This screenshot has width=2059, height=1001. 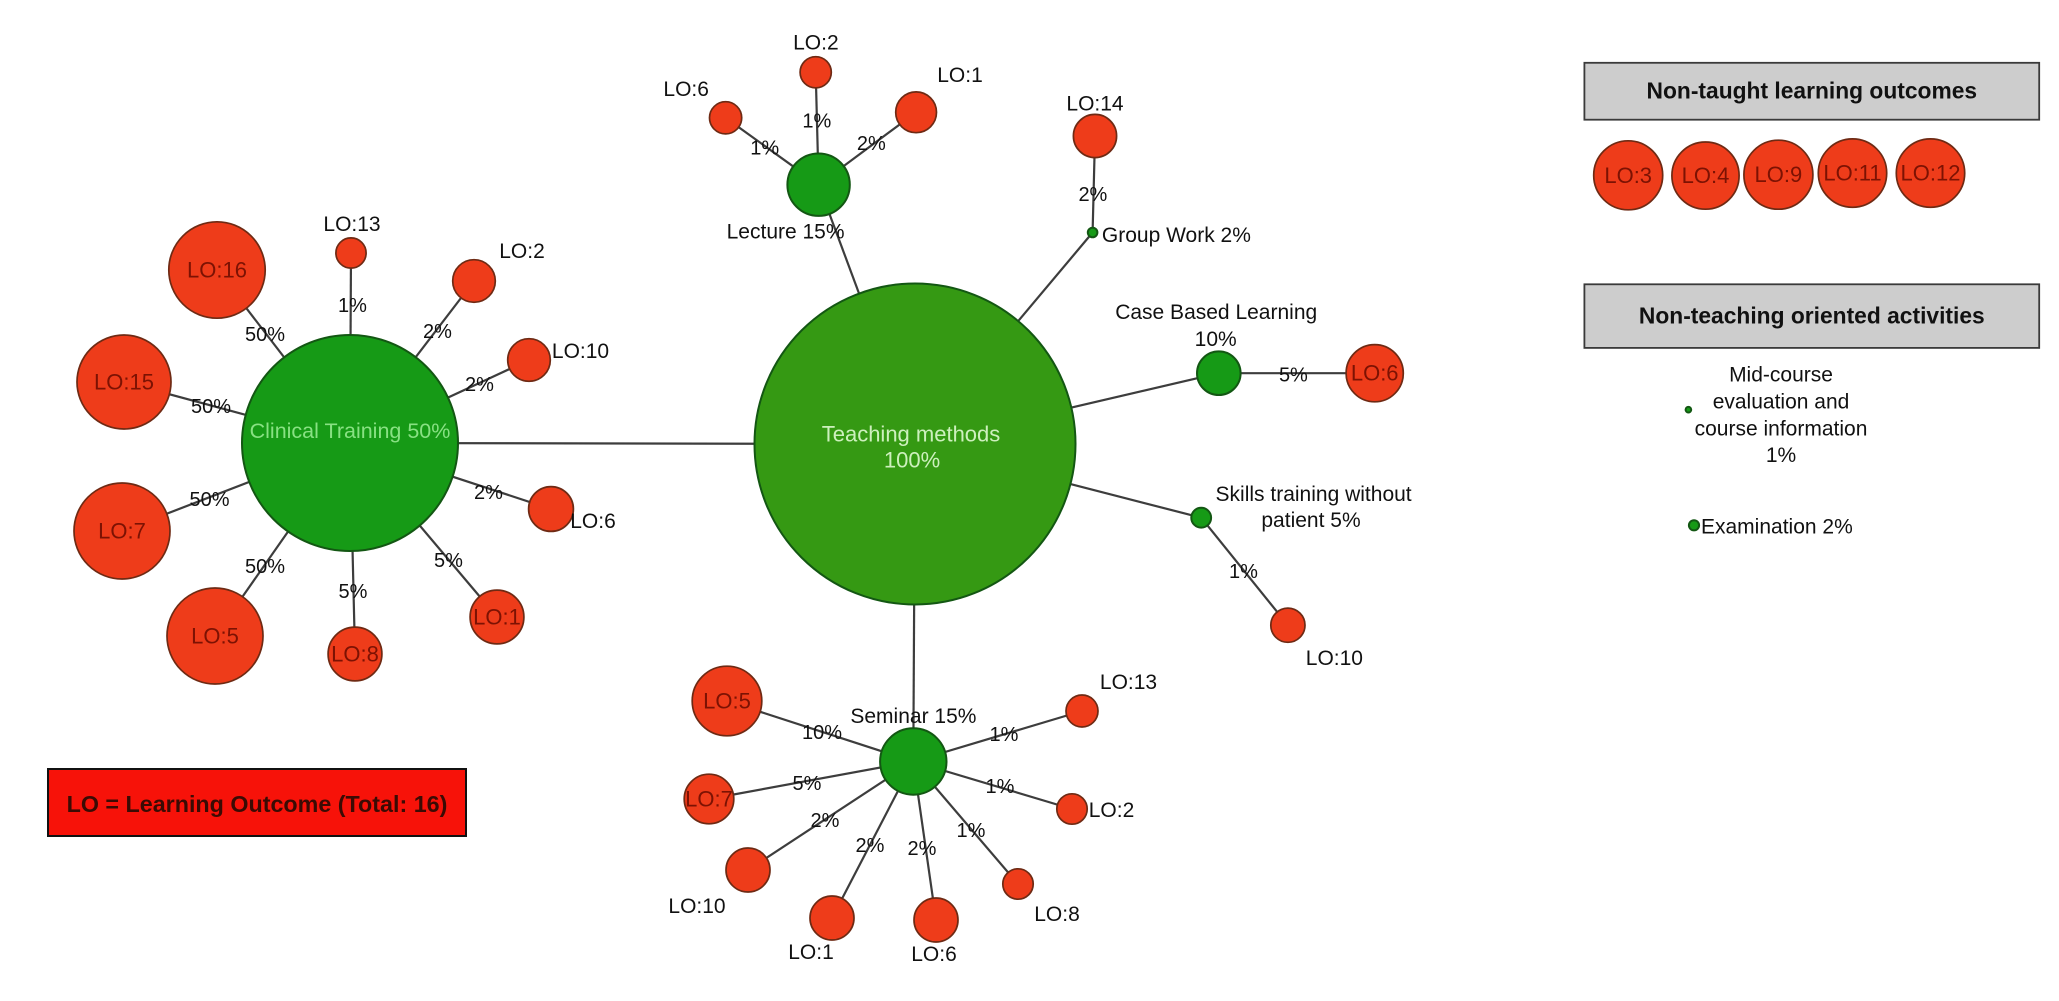 What do you see at coordinates (1216, 312) in the screenshot?
I see `svg-text: Case Based Learning` at bounding box center [1216, 312].